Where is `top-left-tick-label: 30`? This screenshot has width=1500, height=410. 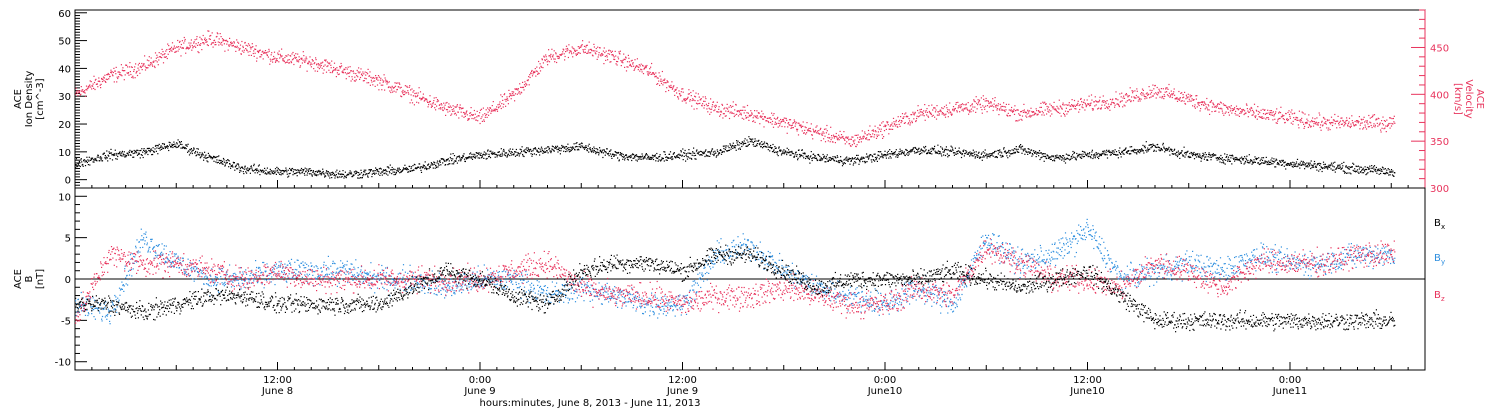 top-left-tick-label: 30 is located at coordinates (64, 97).